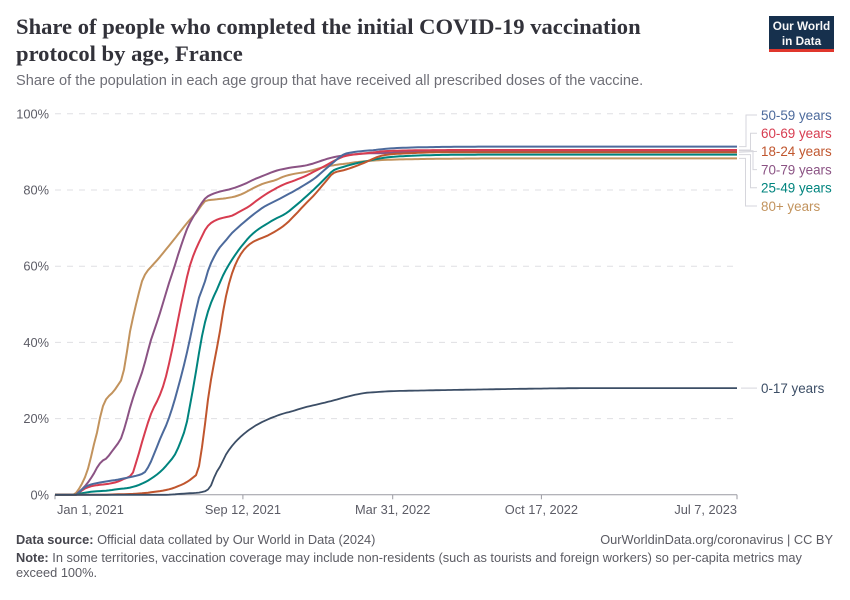  What do you see at coordinates (541, 509) in the screenshot?
I see `svg-text: Oct 17, 2022` at bounding box center [541, 509].